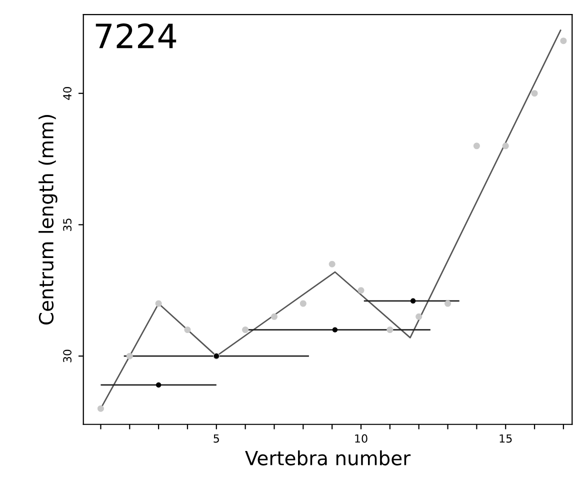 This screenshot has height=485, width=575. I want to click on x-tick-label: 5, so click(216, 438).